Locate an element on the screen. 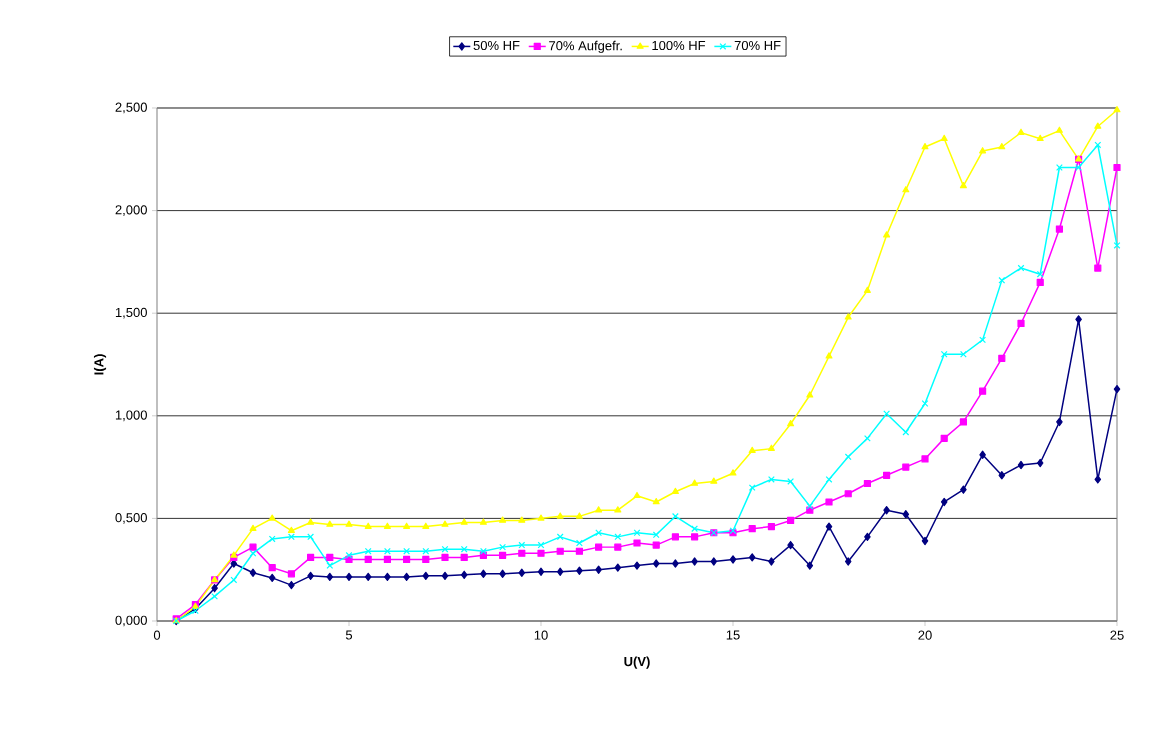 The image size is (1154, 744). legend-label: 50% HF is located at coordinates (496, 45).